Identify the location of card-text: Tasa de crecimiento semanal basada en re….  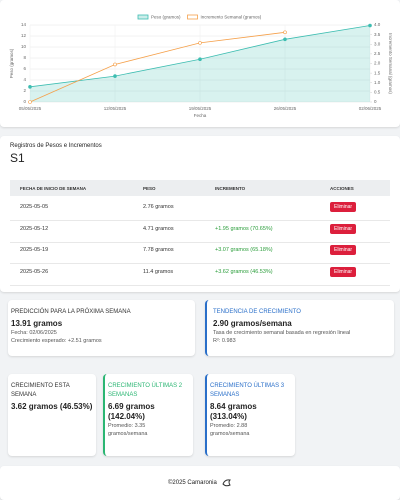
(282, 333).